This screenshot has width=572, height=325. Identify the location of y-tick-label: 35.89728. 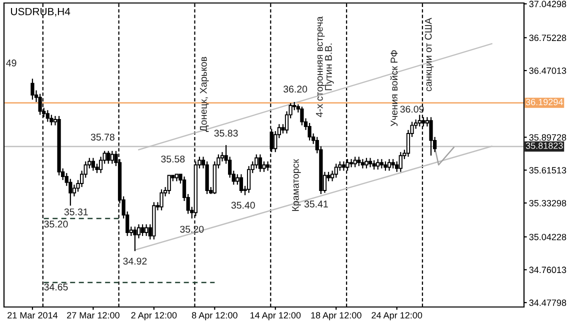
(547, 137).